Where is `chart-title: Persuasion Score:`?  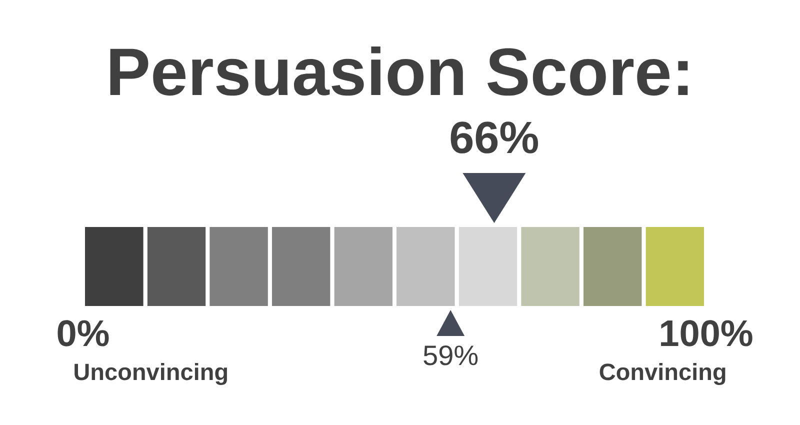 chart-title: Persuasion Score: is located at coordinates (399, 71).